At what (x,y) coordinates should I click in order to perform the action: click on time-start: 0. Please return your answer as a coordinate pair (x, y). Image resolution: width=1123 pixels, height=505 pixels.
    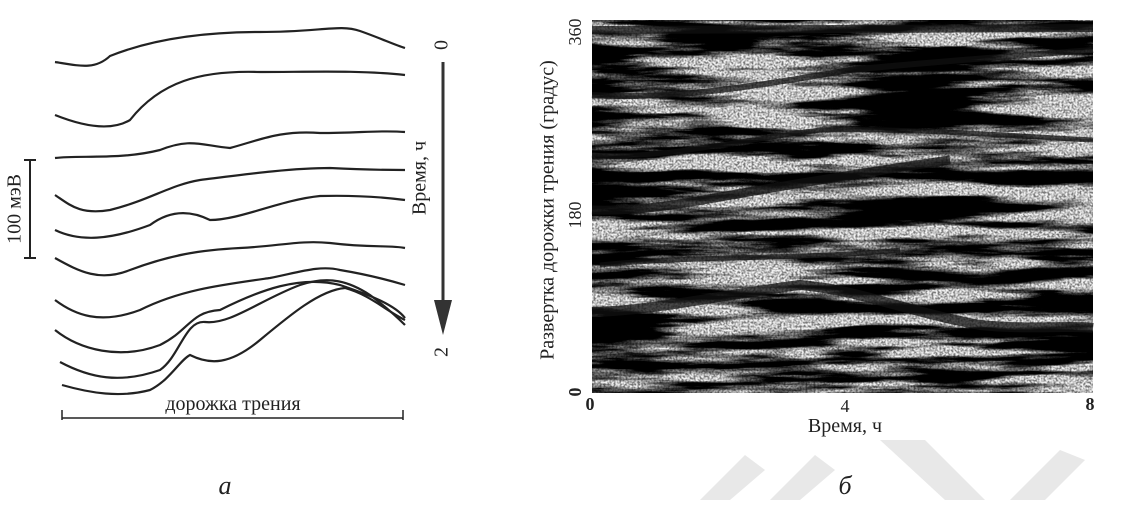
    Looking at the image, I should click on (442, 45).